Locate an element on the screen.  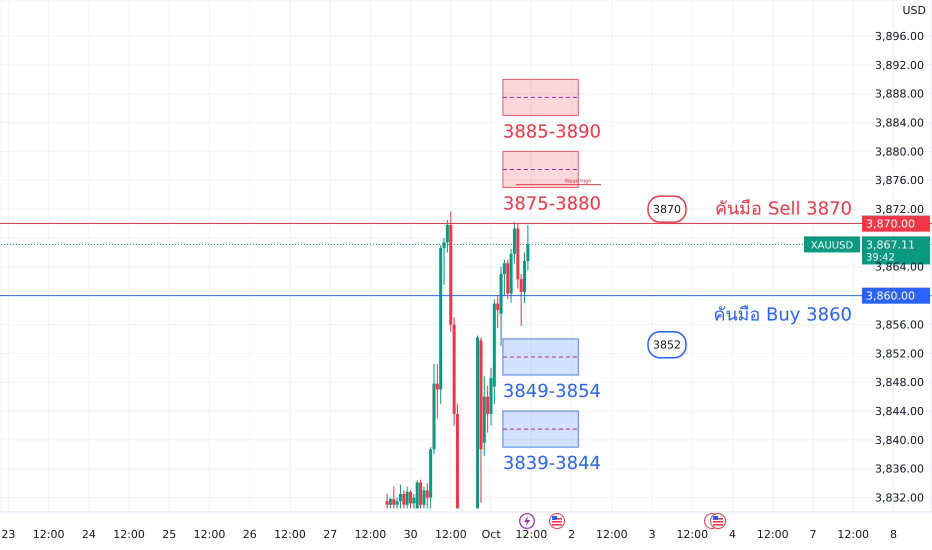
y-tick-label: 3,896.00 is located at coordinates (899, 36).